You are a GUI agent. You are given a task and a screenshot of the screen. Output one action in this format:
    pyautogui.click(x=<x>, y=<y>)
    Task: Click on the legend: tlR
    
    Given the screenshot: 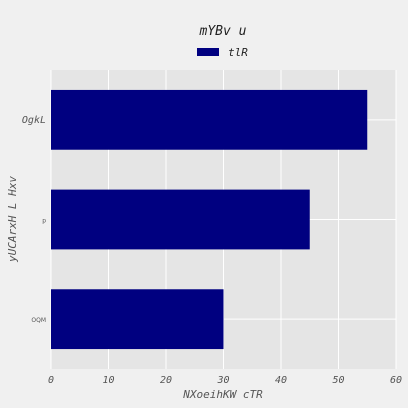 What is the action you would take?
    pyautogui.click(x=222, y=52)
    